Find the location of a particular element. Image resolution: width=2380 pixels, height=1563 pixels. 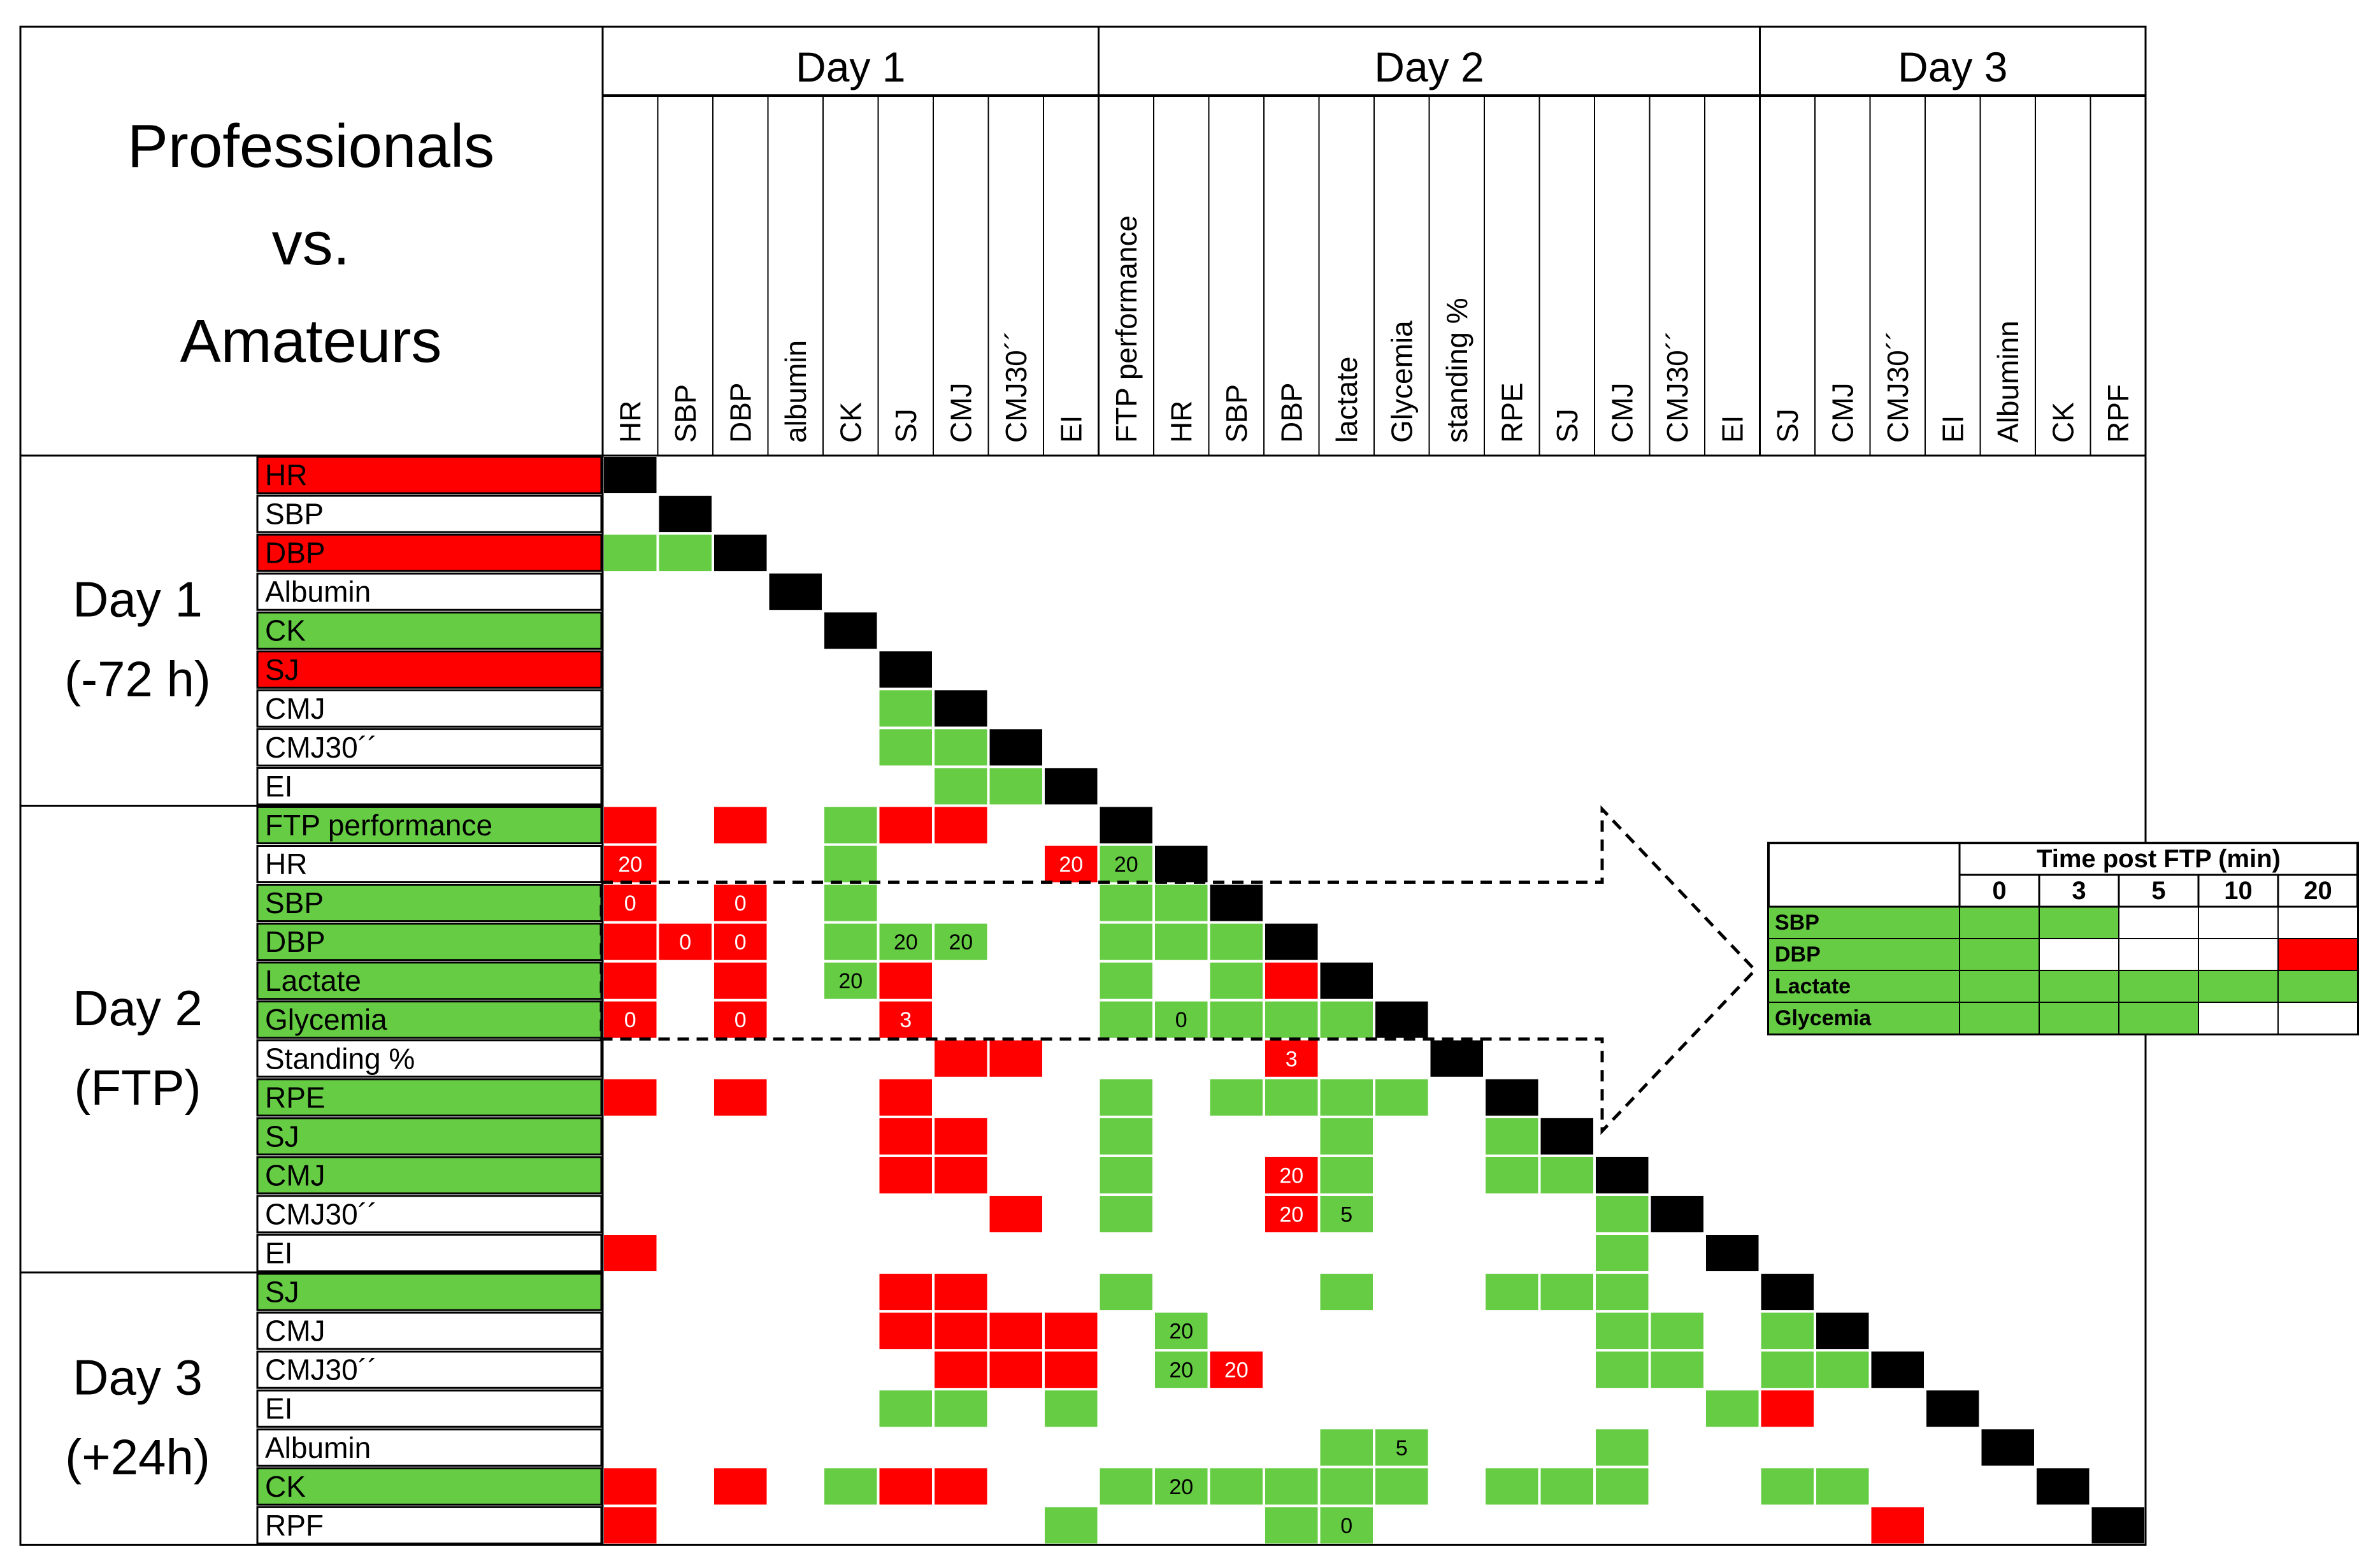

row-label-d2-ftp-performance: FTP performance is located at coordinates (378, 825).